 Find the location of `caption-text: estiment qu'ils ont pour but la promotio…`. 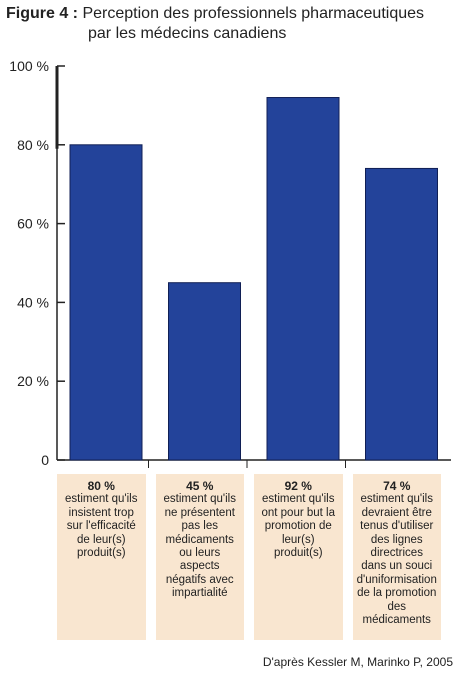

caption-text: estiment qu'ils ont pour but la promotio… is located at coordinates (298, 526).